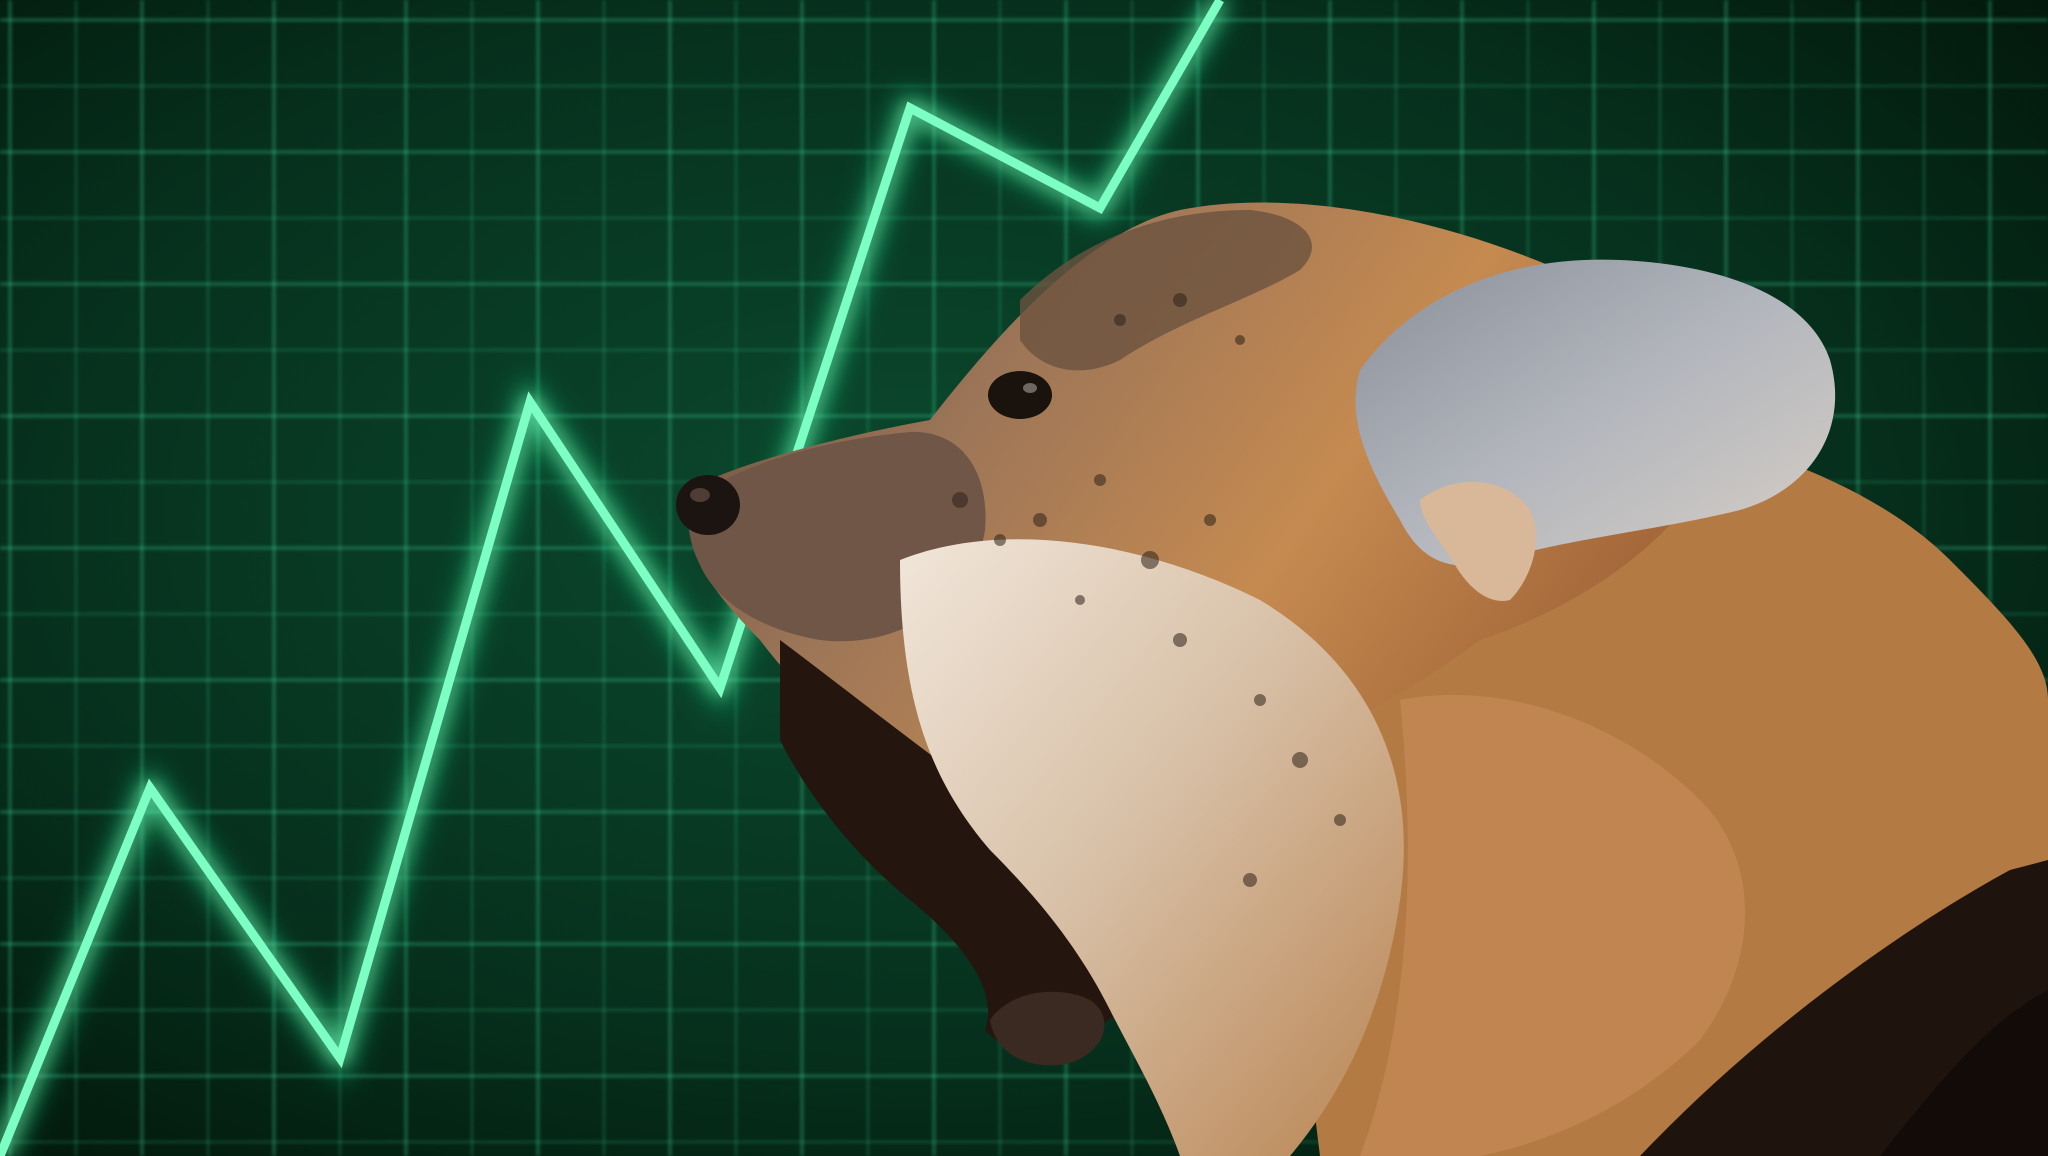 The image size is (2048, 1156). I want to click on dog-ear-inner, so click(1478, 541).